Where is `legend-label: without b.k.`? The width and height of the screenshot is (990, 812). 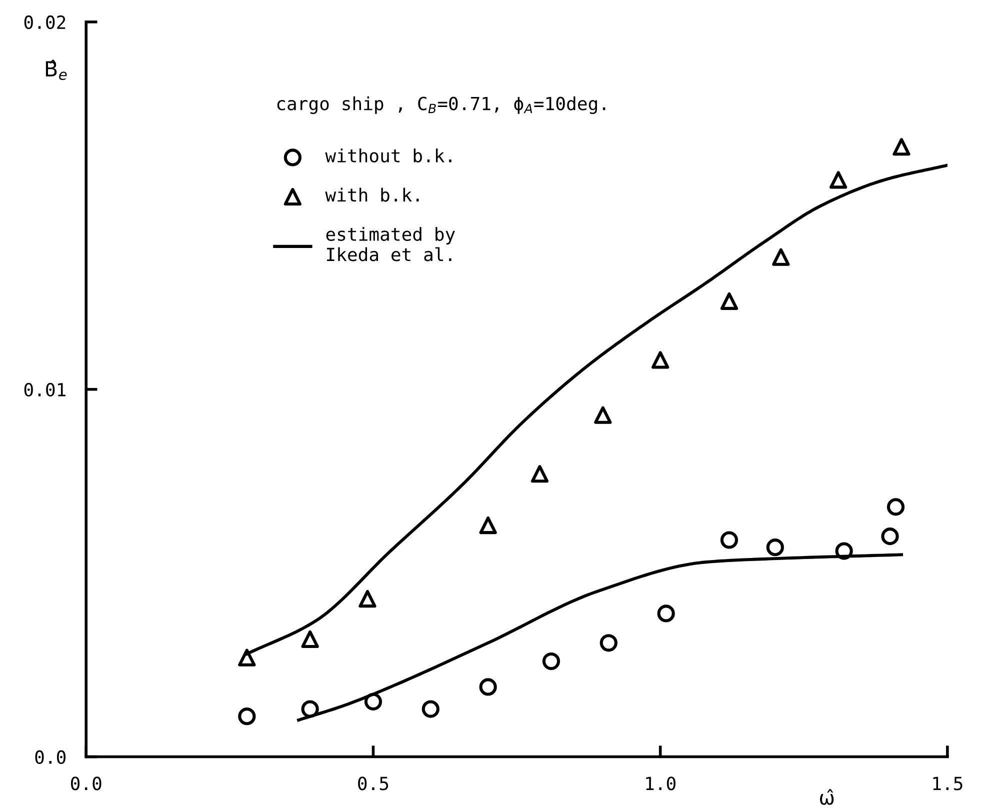
legend-label: without b.k. is located at coordinates (388, 155).